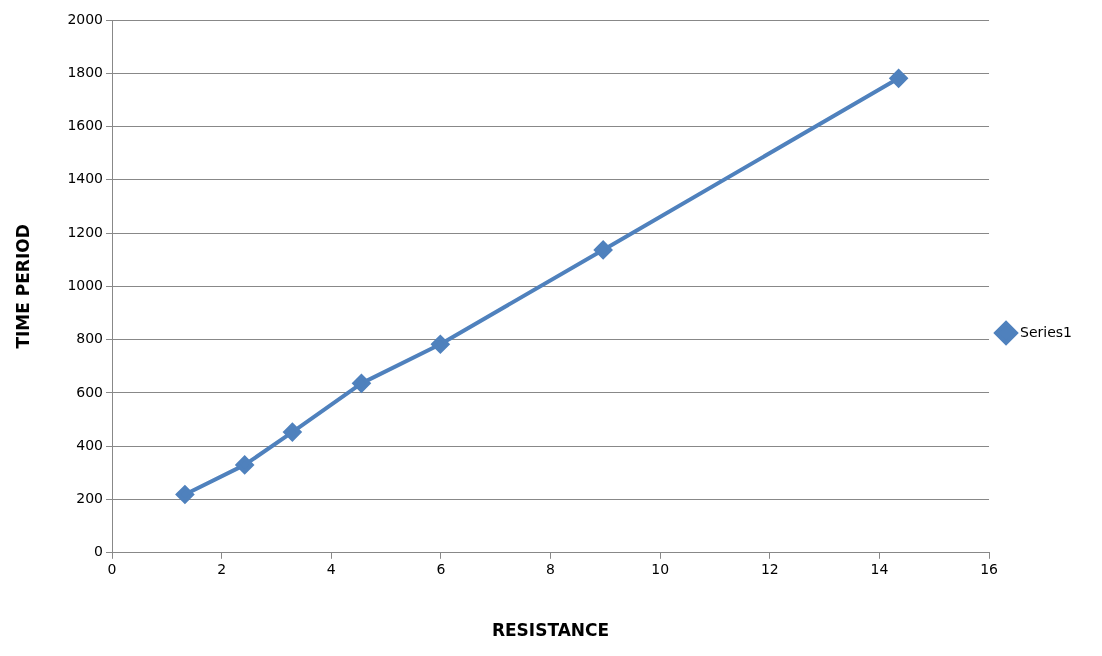 The width and height of the screenshot is (1102, 656). Describe the element at coordinates (90, 498) in the screenshot. I see `y-tick-label: 200` at that location.